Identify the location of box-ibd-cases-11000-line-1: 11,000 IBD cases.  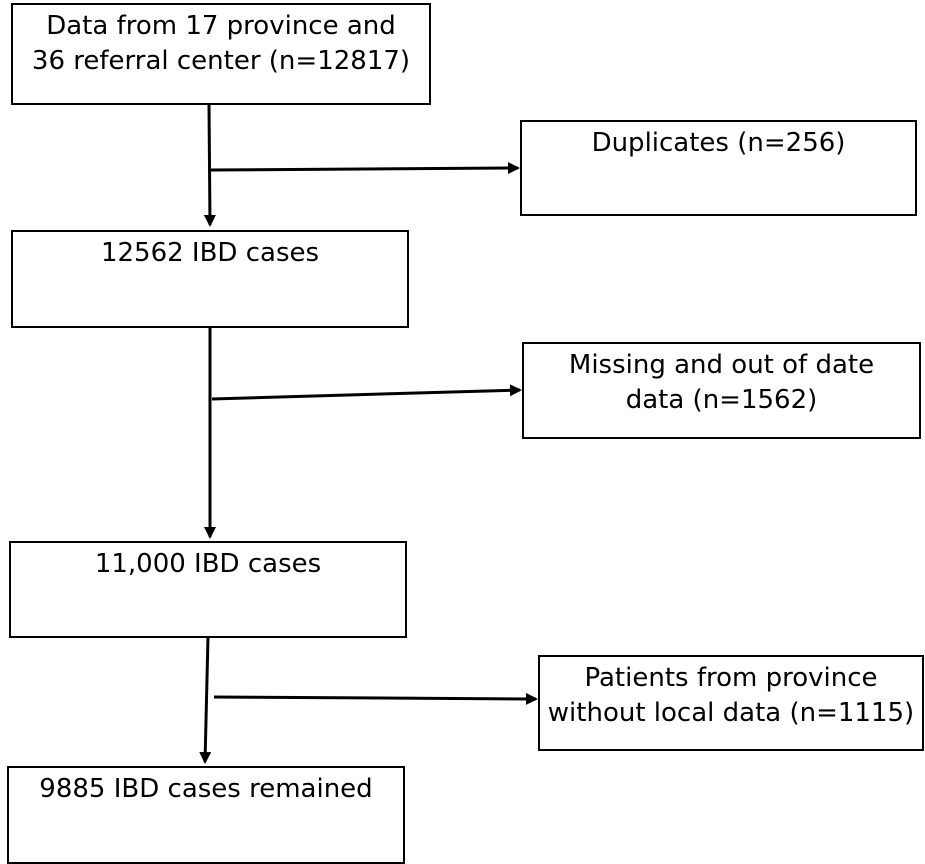
(208, 564).